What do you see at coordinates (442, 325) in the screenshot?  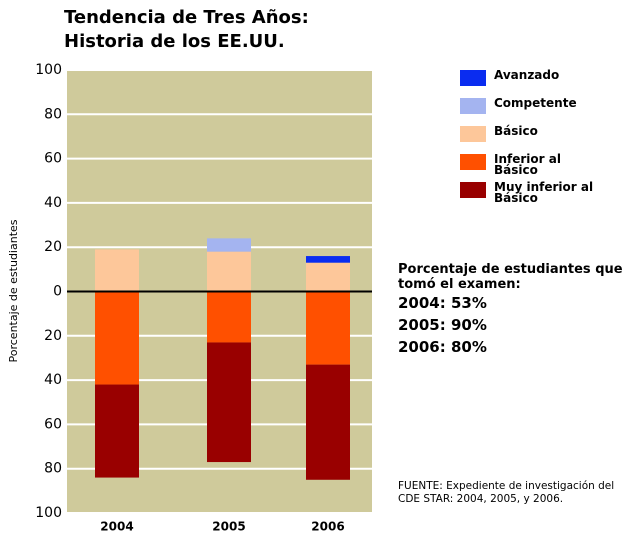 I see `annotation-item: 2005: 90%` at bounding box center [442, 325].